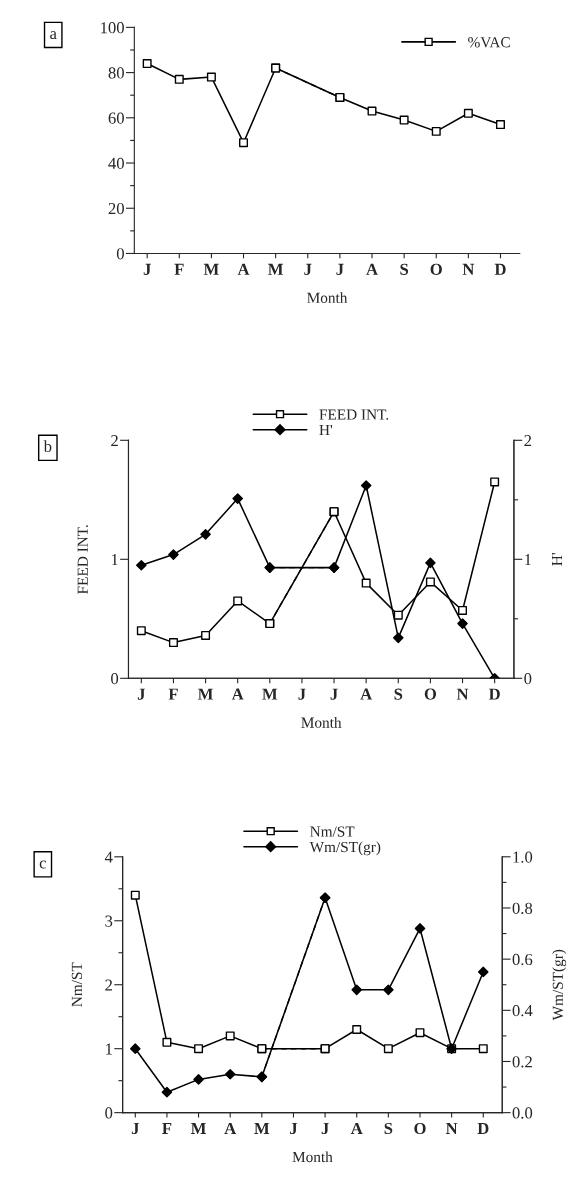 The width and height of the screenshot is (584, 1190). What do you see at coordinates (559, 985) in the screenshot?
I see `y2-axis-title: Wm/ST(gr)` at bounding box center [559, 985].